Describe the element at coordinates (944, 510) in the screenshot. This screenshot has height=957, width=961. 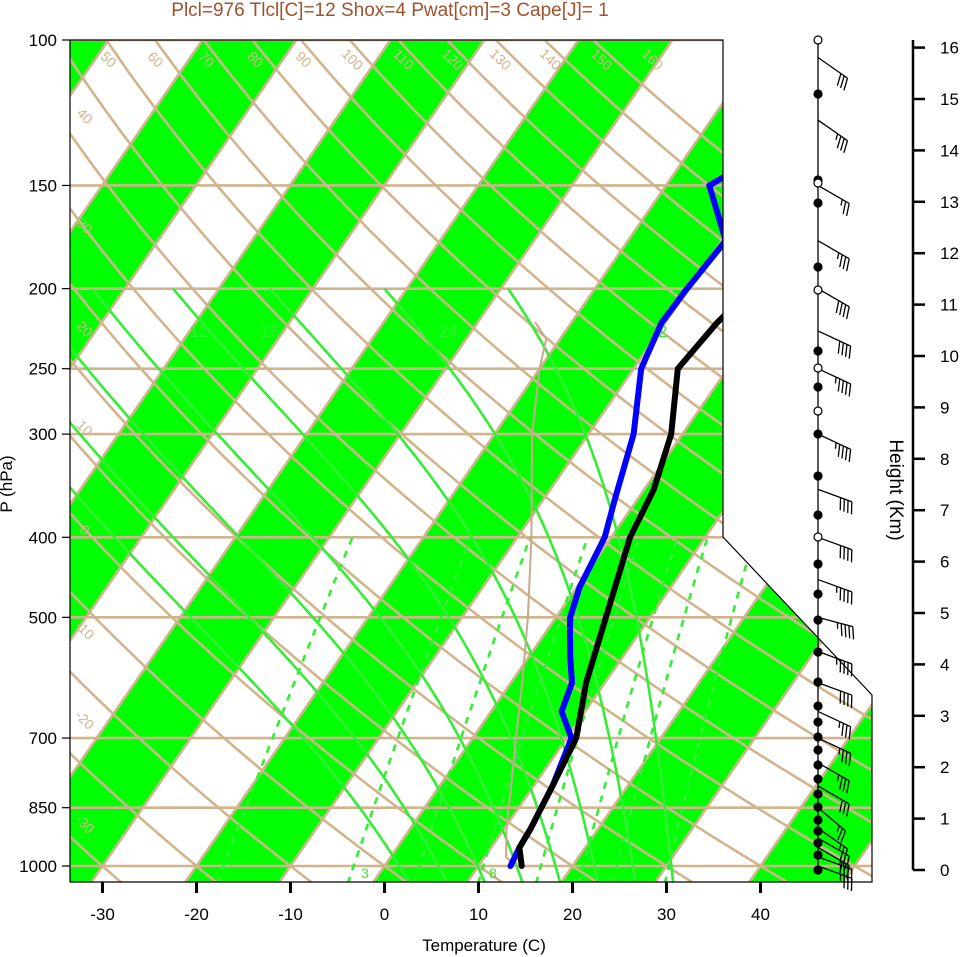
I see `height-tick-label: 7` at that location.